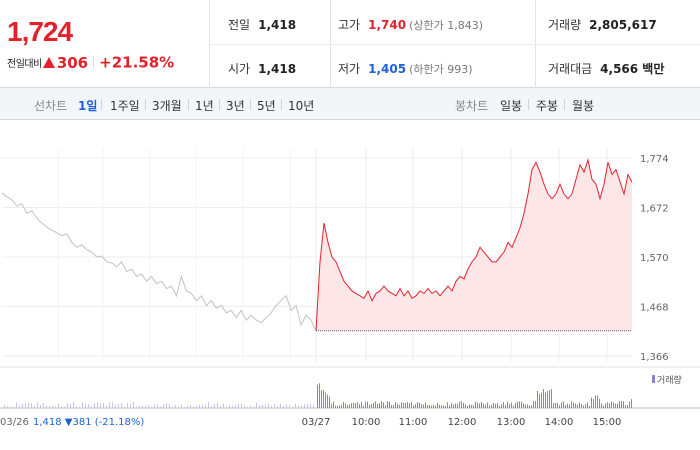  Describe the element at coordinates (266, 106) in the screenshot. I see `tab-5-years: 5년` at that location.